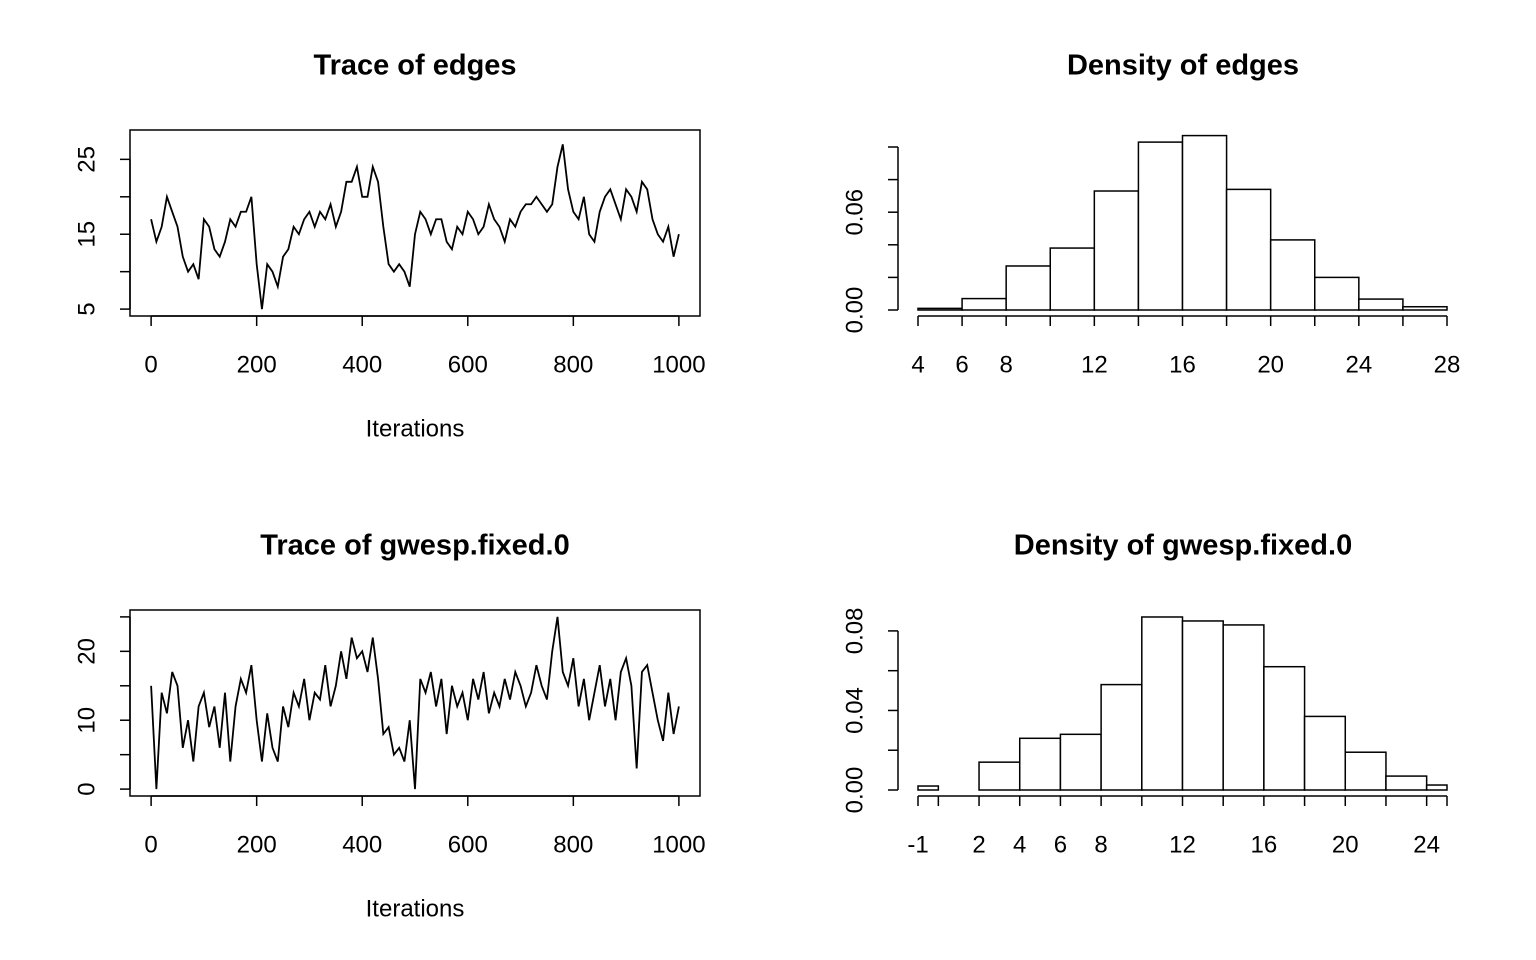 This screenshot has height=960, width=1536. I want to click on y-tick-label: 25, so click(86, 159).